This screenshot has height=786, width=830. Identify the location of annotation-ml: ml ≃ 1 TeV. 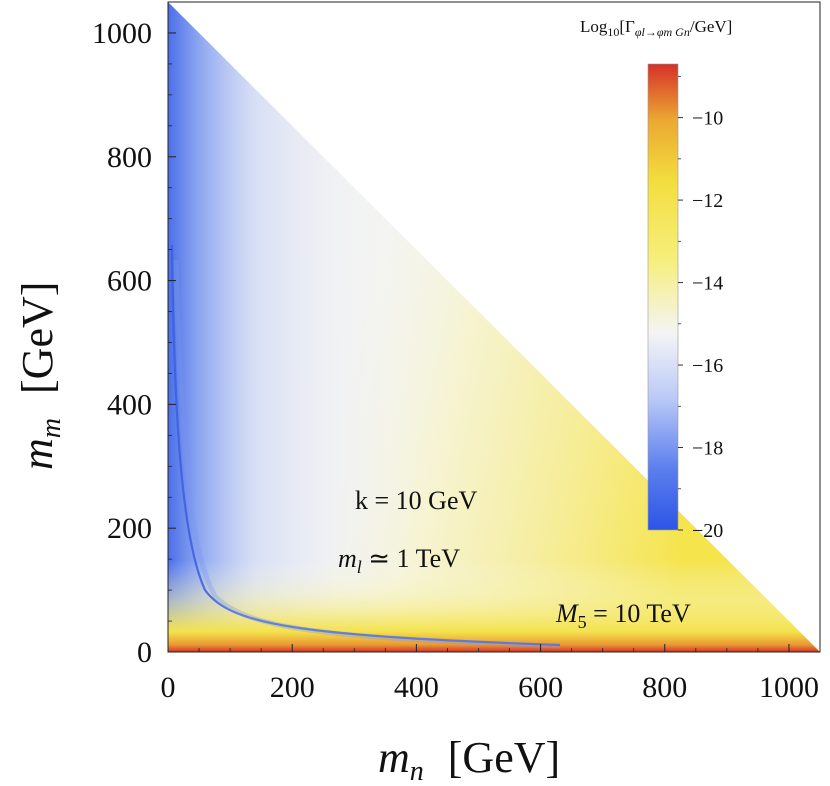
(399, 560).